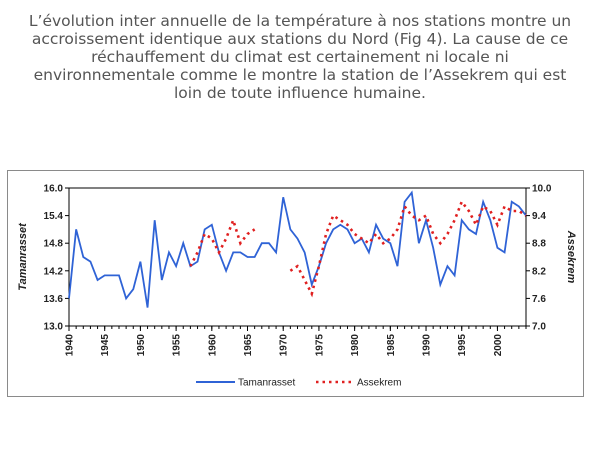 The image size is (600, 450). Describe the element at coordinates (105, 345) in the screenshot. I see `x-tick-label-1: 1945` at that location.